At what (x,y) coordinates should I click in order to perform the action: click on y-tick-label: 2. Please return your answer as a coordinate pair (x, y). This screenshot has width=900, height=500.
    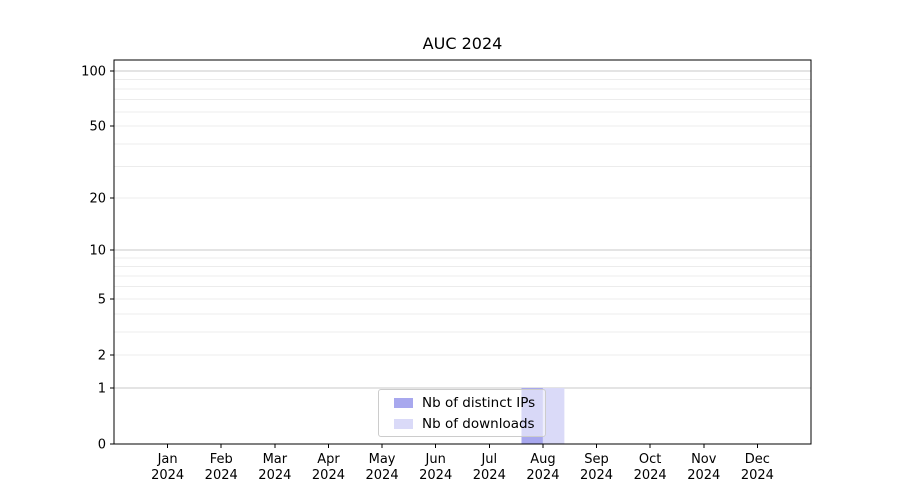
    Looking at the image, I should click on (102, 356).